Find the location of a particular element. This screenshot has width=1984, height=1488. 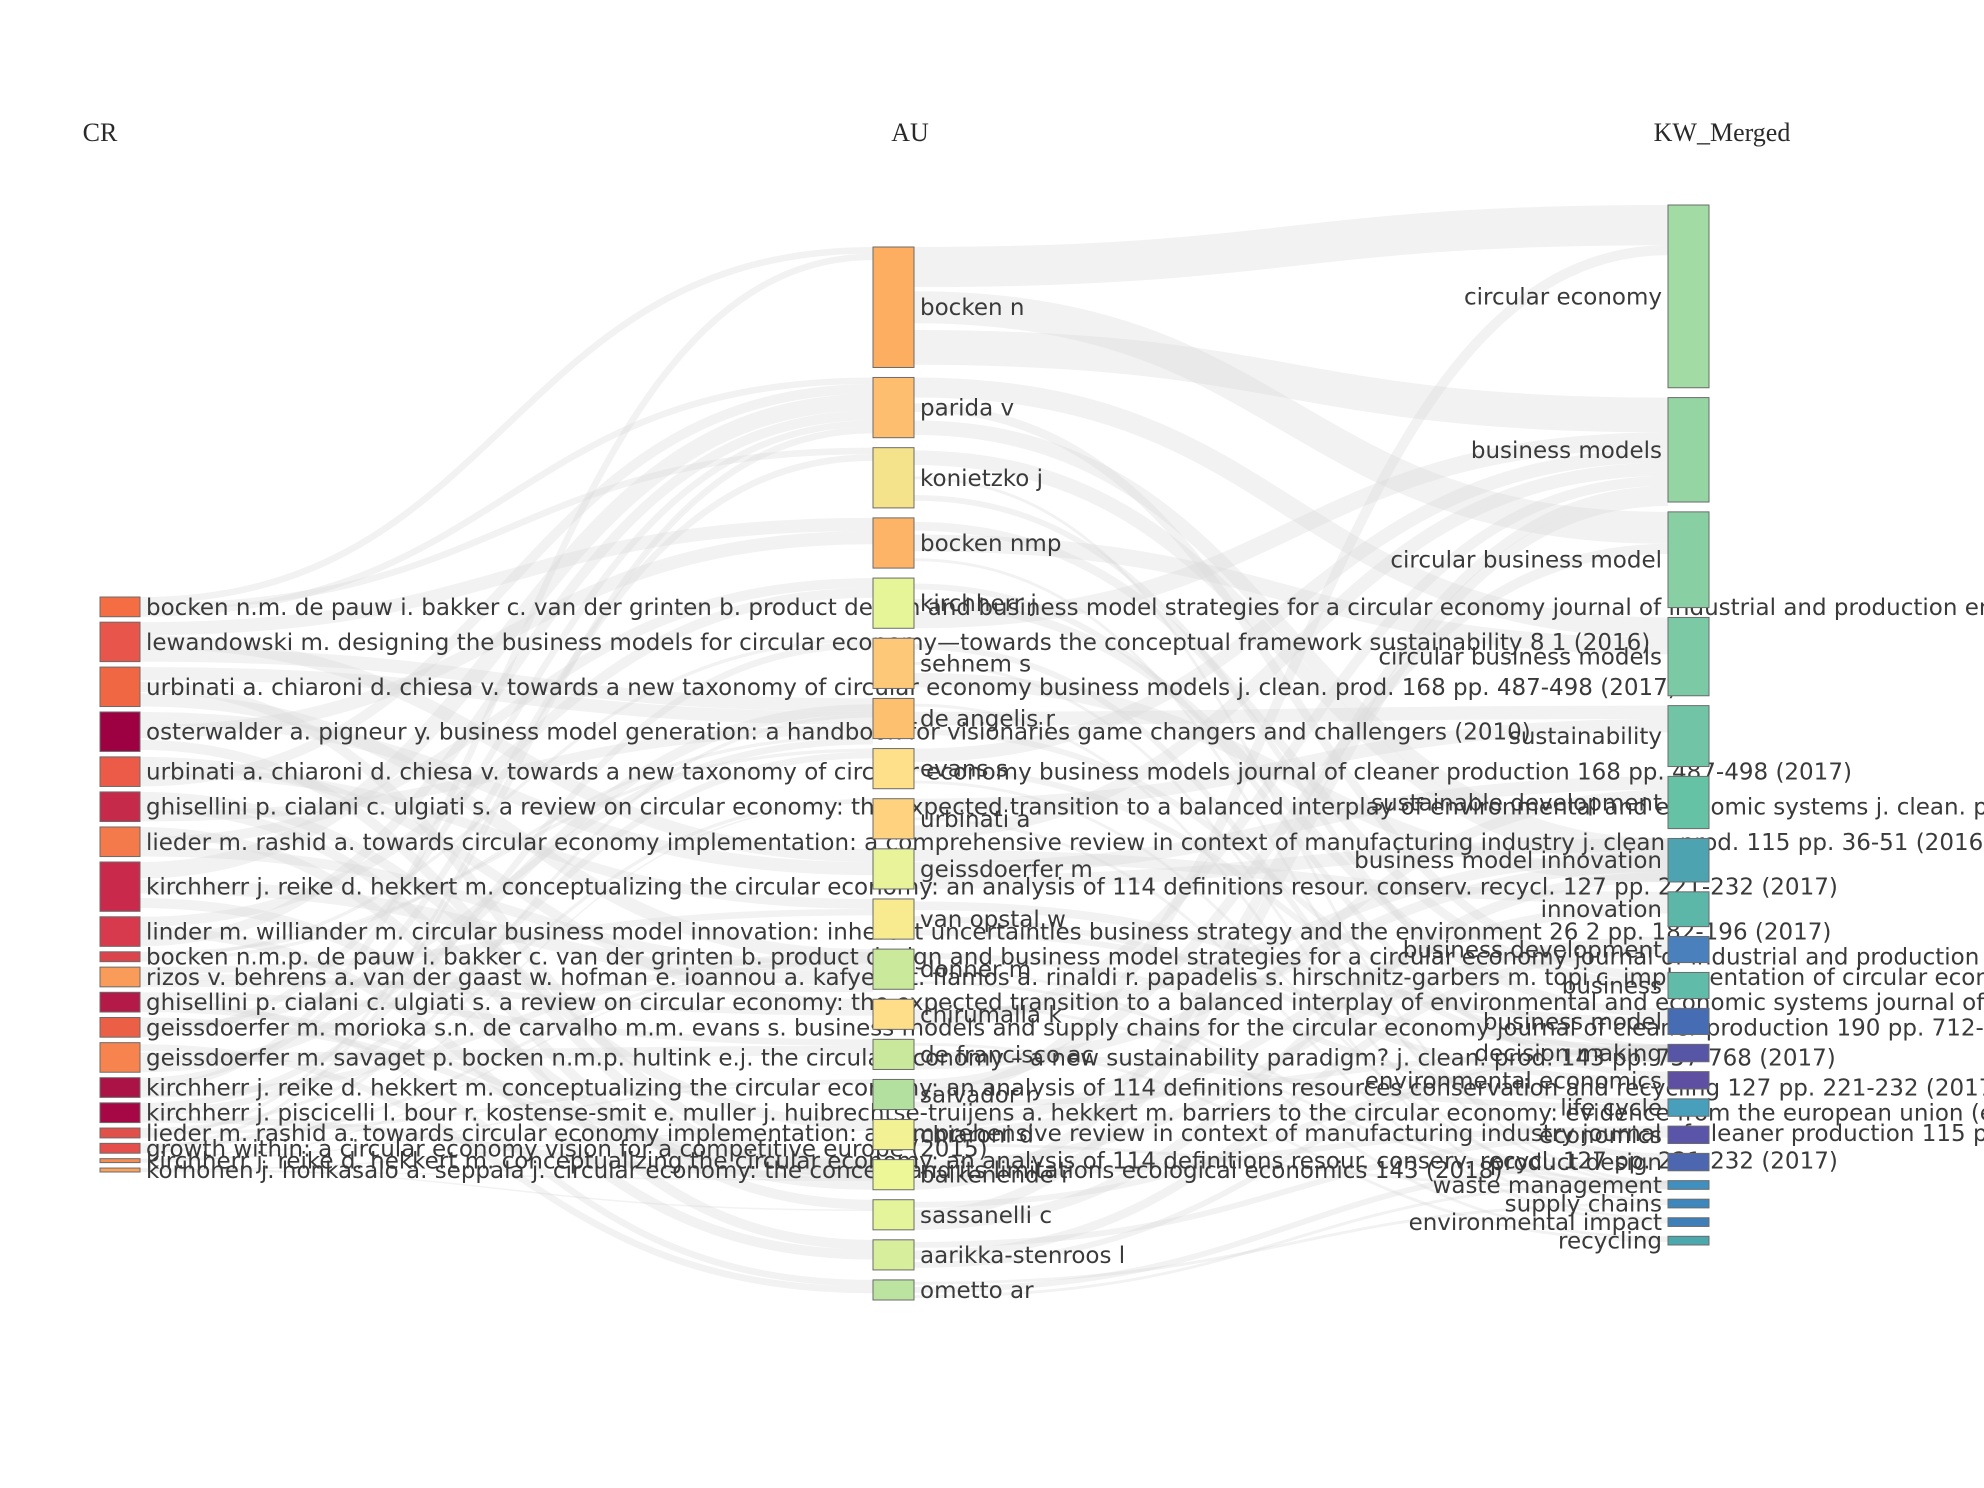

sankey-node: circular economy is located at coordinates (1587, 296).